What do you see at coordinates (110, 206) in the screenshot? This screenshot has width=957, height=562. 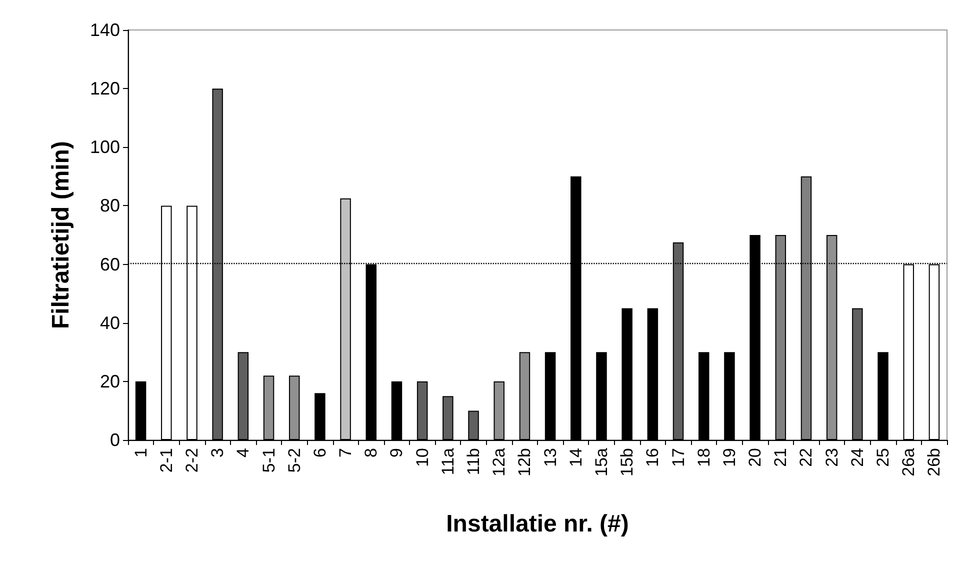 I see `y-tick-label: 80` at bounding box center [110, 206].